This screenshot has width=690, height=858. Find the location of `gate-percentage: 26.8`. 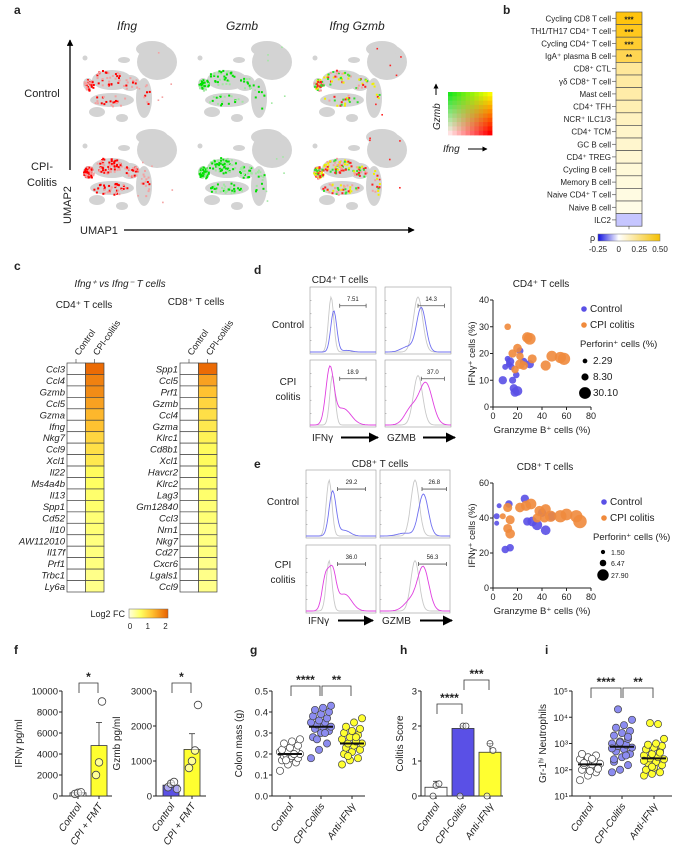

gate-percentage: 26.8 is located at coordinates (434, 483).